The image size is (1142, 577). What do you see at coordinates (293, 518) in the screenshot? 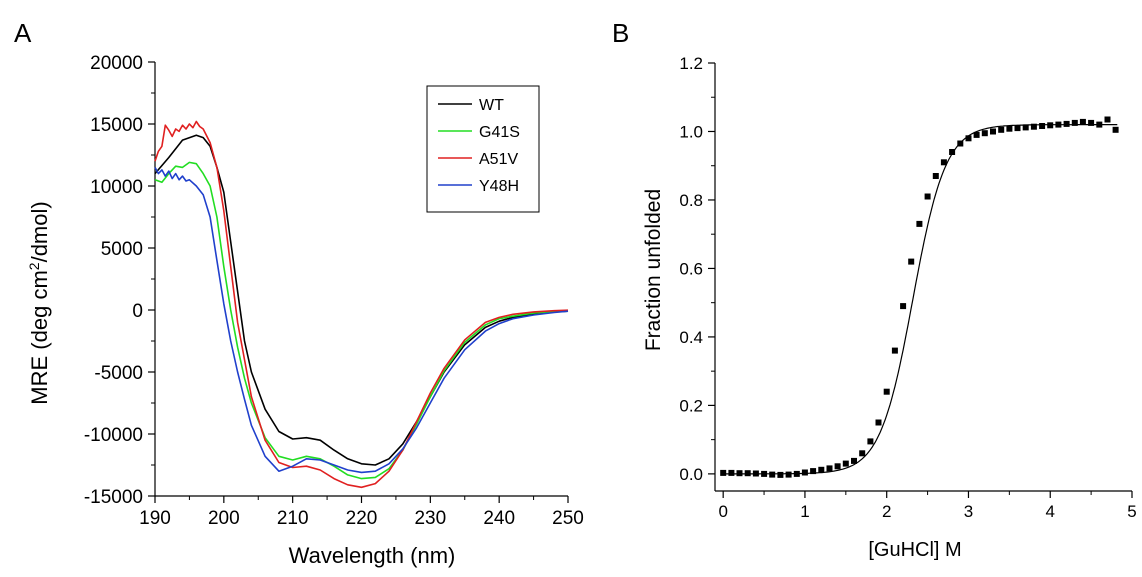
I see `x-tick-label: 210` at bounding box center [293, 518].